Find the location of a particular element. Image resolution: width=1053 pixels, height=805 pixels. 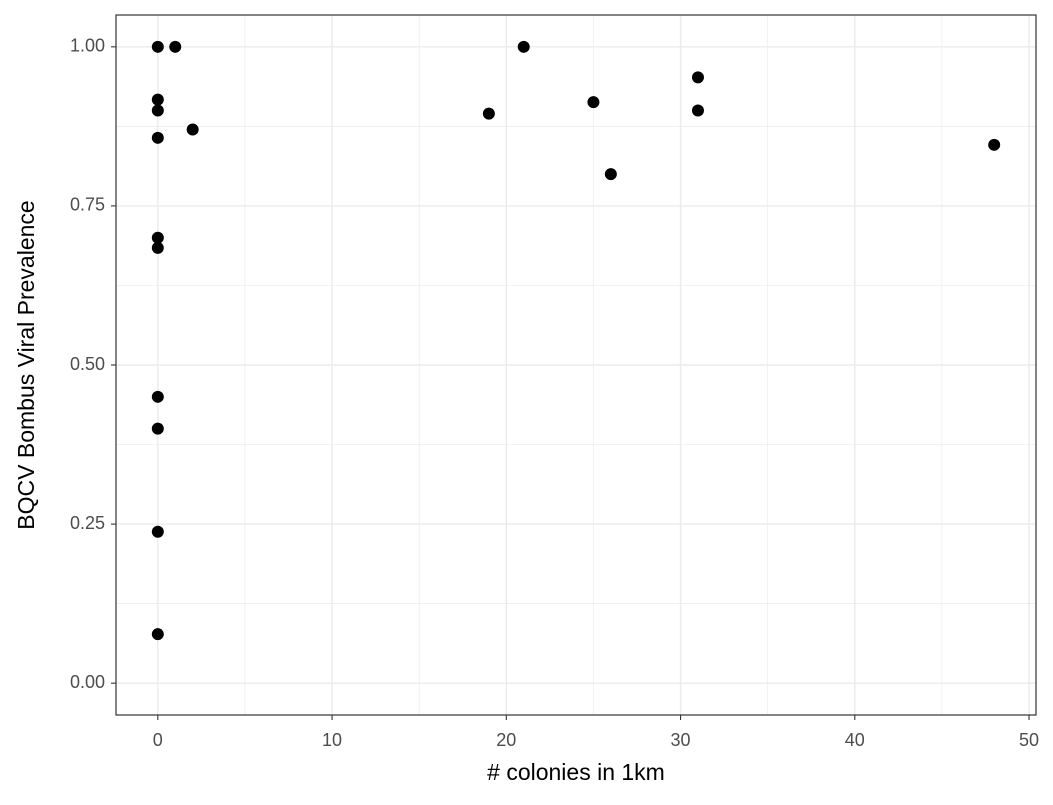

x-tick-label: 10 is located at coordinates (332, 740).